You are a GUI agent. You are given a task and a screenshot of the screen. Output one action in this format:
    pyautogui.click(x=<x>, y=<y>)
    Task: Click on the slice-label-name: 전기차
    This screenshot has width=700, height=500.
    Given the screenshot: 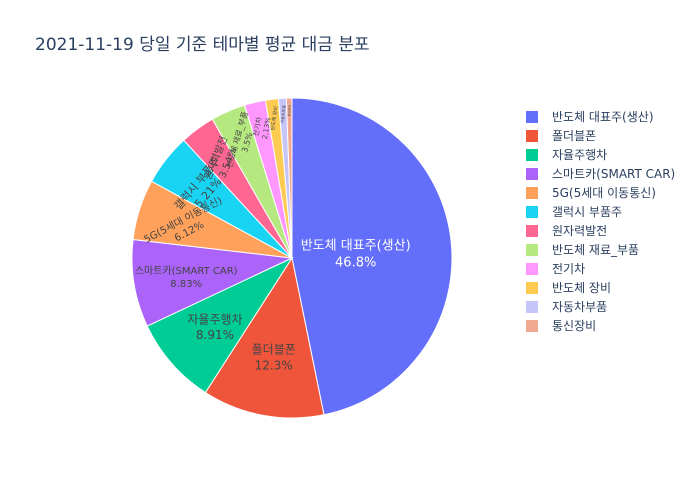 What is the action you would take?
    pyautogui.click(x=257, y=126)
    